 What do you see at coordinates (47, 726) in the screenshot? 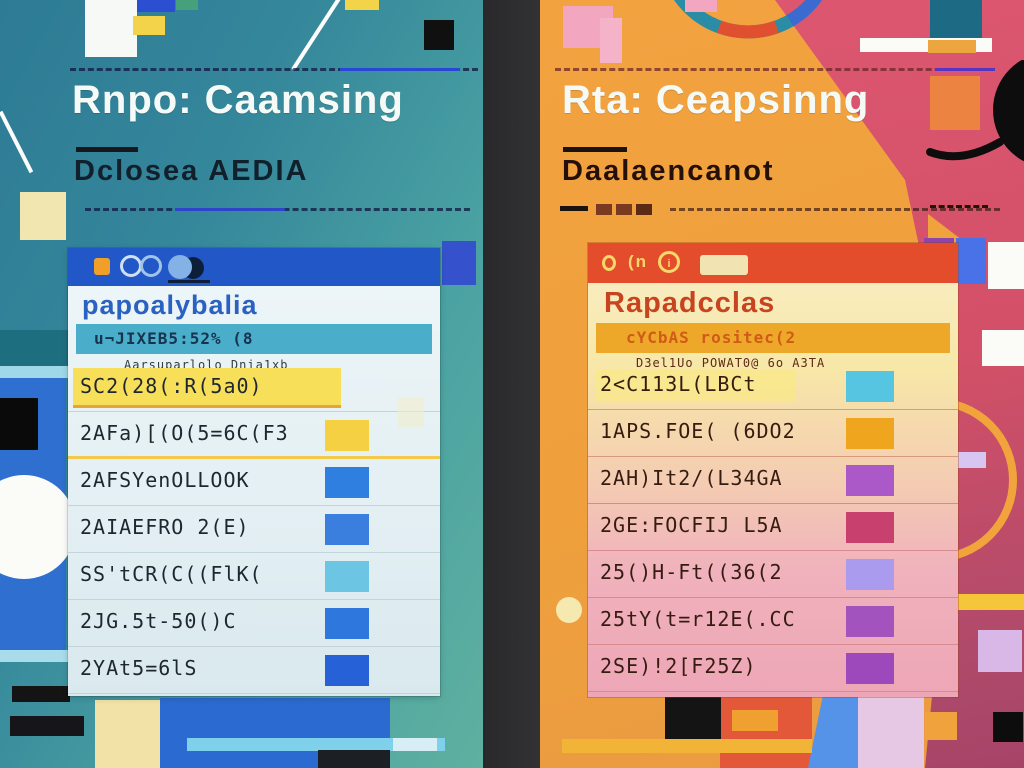
I see `decor-black-bar` at bounding box center [47, 726].